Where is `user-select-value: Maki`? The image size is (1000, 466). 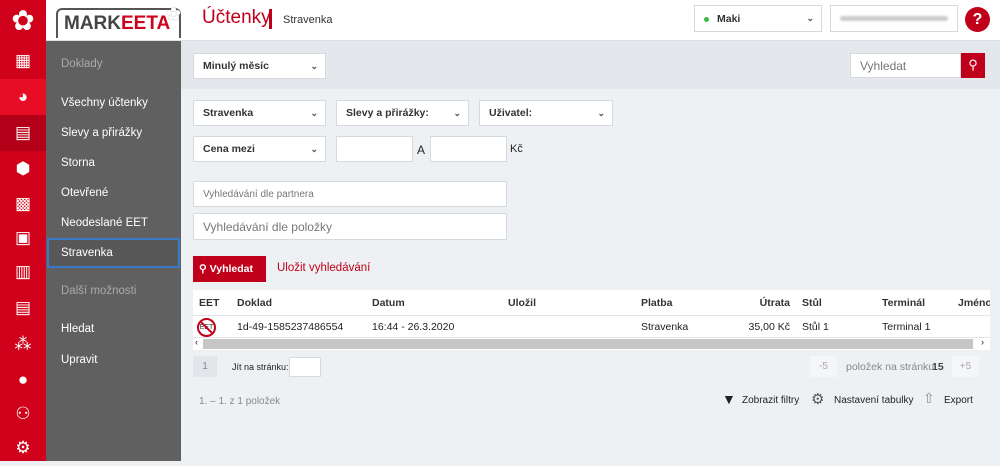
user-select-value: Maki is located at coordinates (729, 18).